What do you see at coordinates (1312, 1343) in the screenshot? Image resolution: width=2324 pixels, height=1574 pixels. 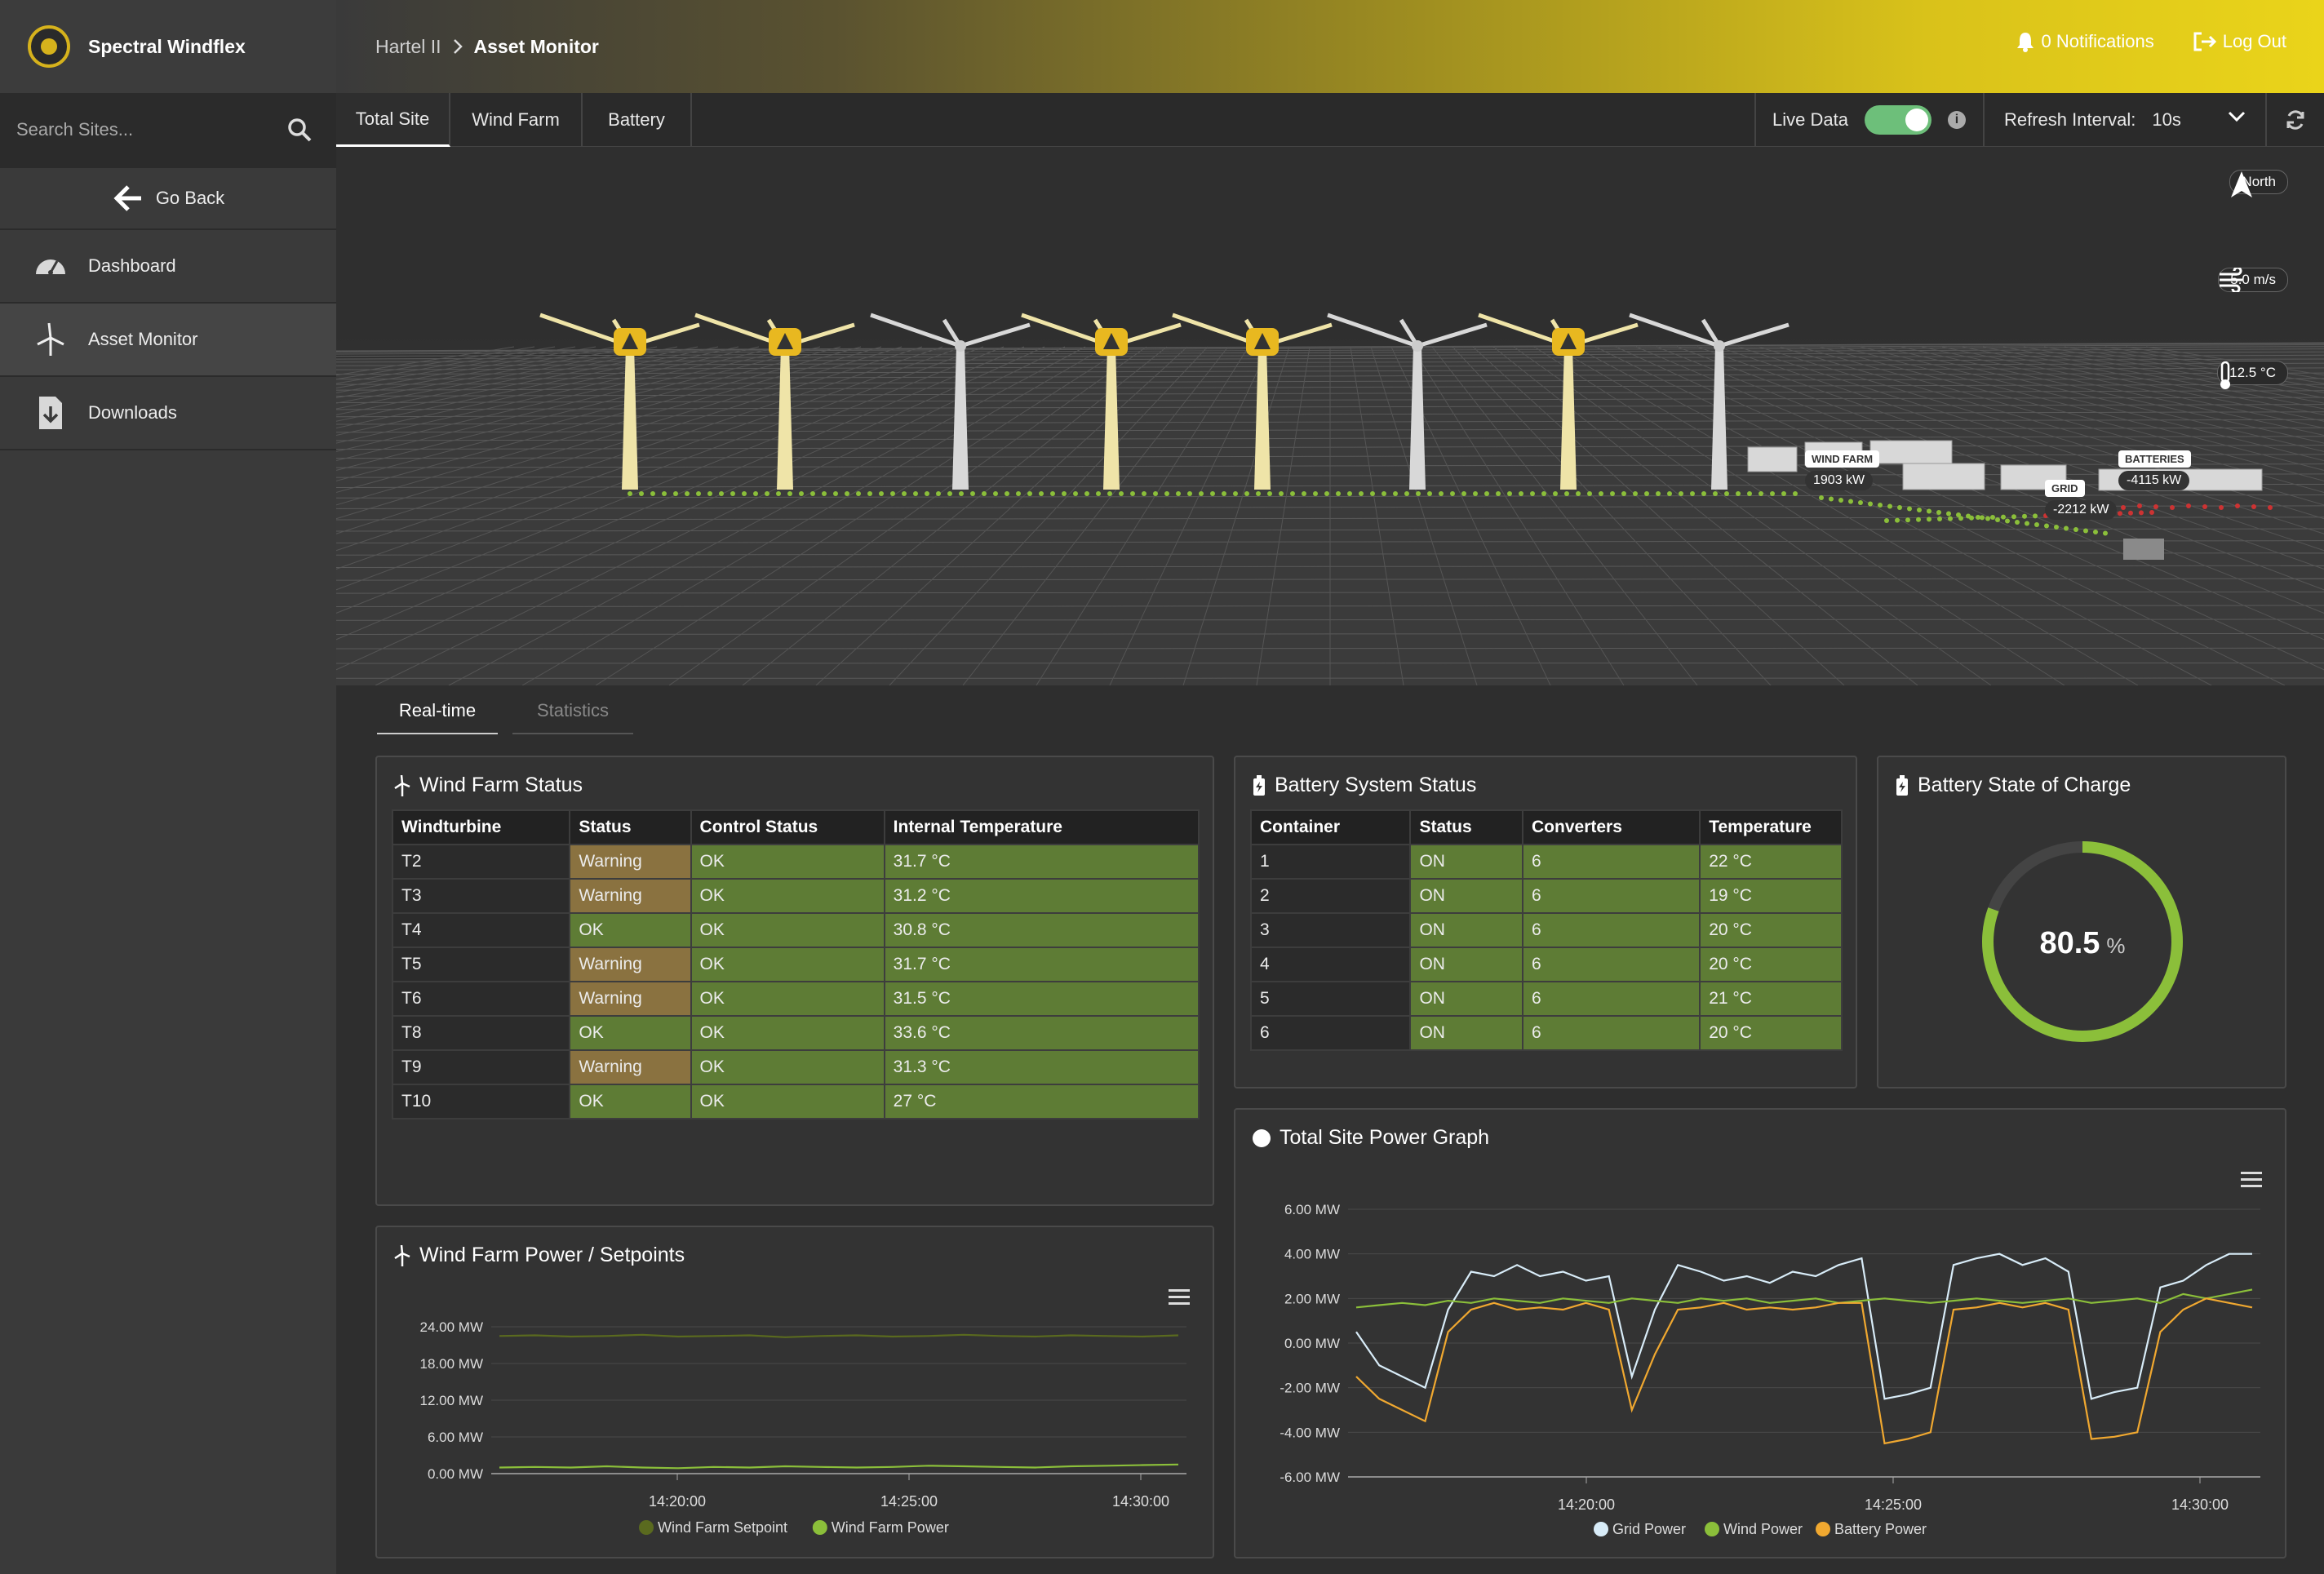 I see `y-tick-label: 0.00 MW` at bounding box center [1312, 1343].